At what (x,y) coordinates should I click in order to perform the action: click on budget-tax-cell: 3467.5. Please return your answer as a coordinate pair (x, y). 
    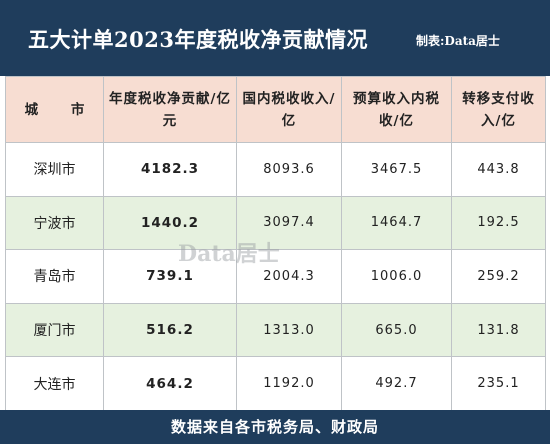
    Looking at the image, I should click on (396, 169).